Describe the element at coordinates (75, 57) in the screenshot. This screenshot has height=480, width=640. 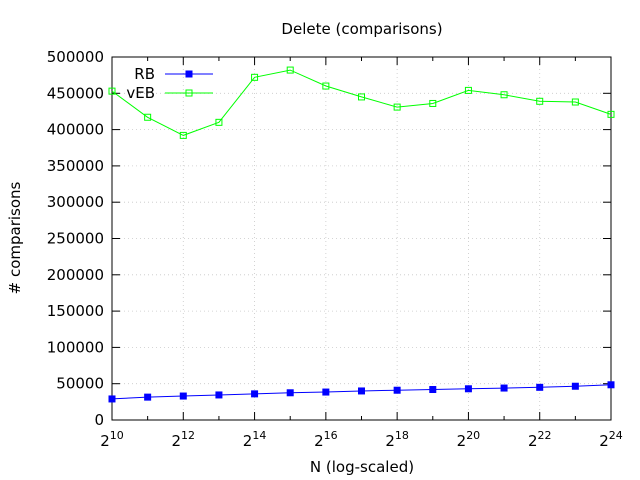
I see `y-tick-label: 500000` at that location.